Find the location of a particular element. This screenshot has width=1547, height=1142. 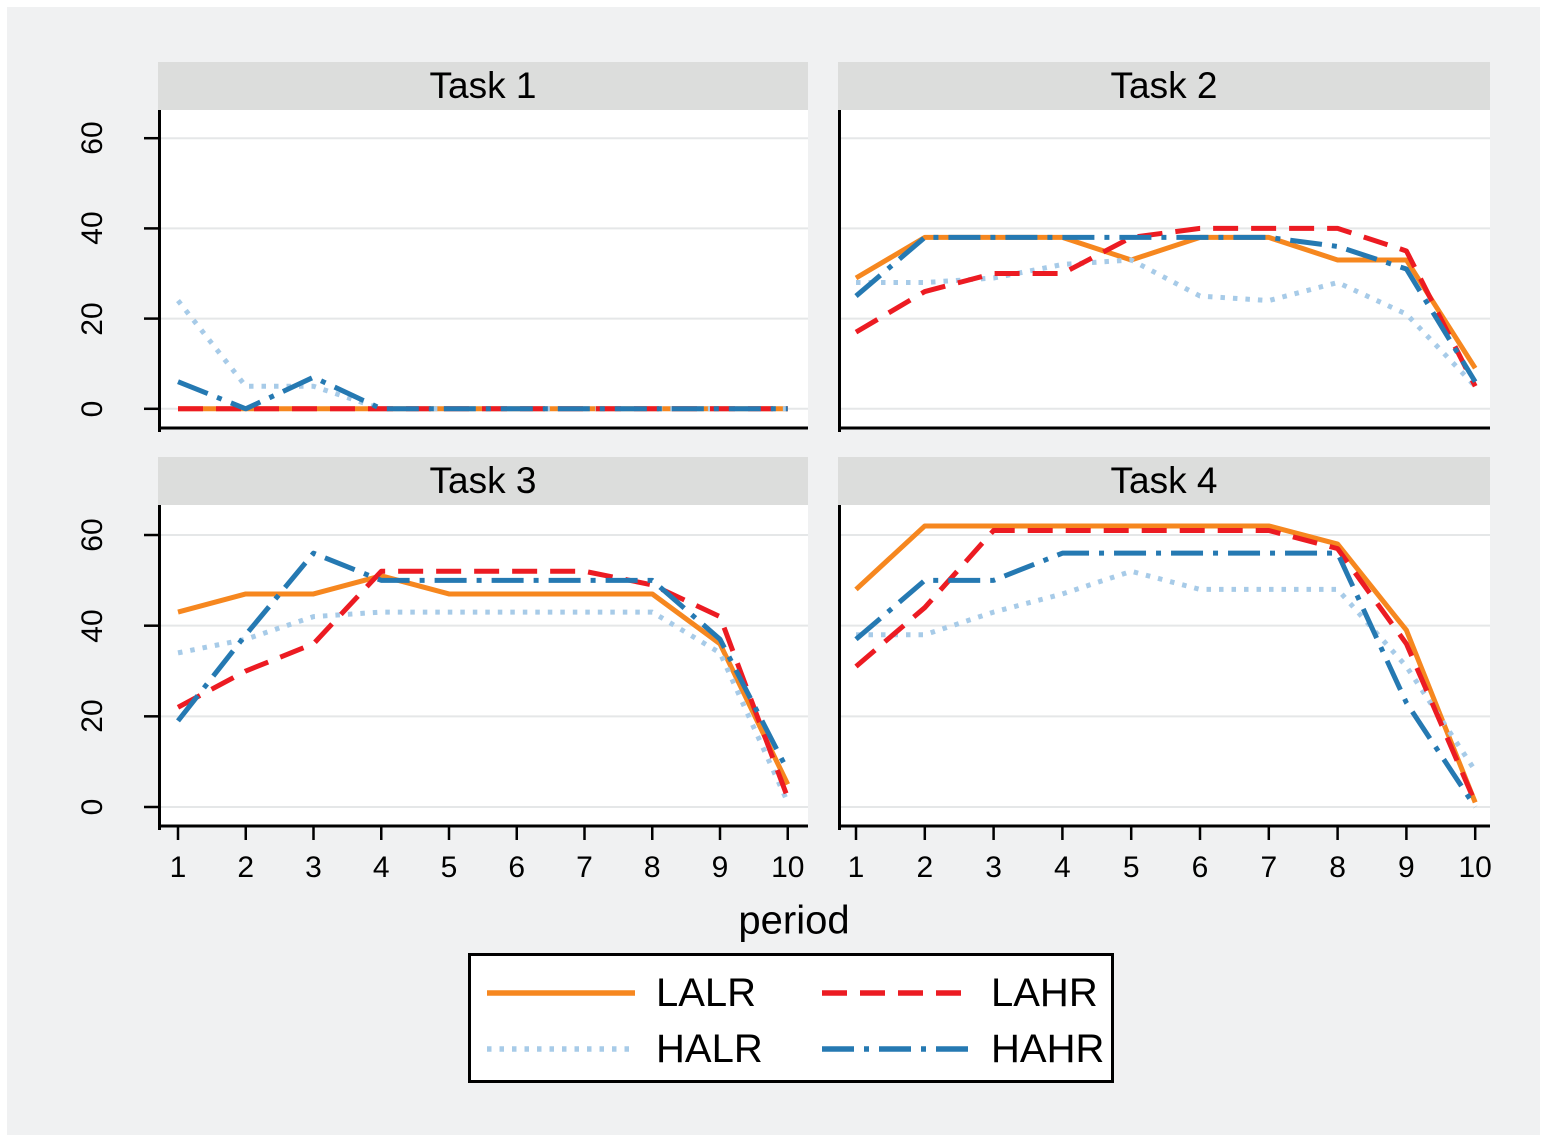

panel-title-text: Task 3 is located at coordinates (483, 480).